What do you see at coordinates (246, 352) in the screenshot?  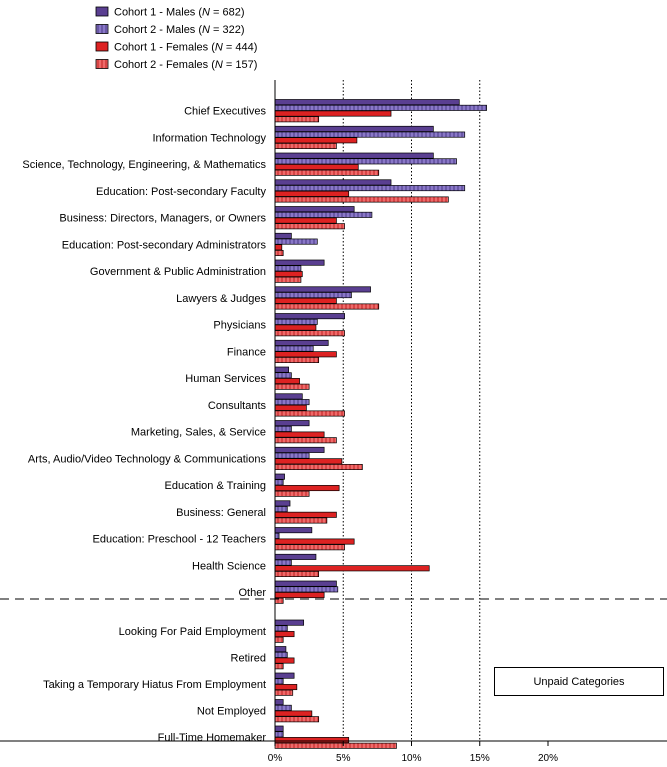 I see `category-label: Finance` at bounding box center [246, 352].